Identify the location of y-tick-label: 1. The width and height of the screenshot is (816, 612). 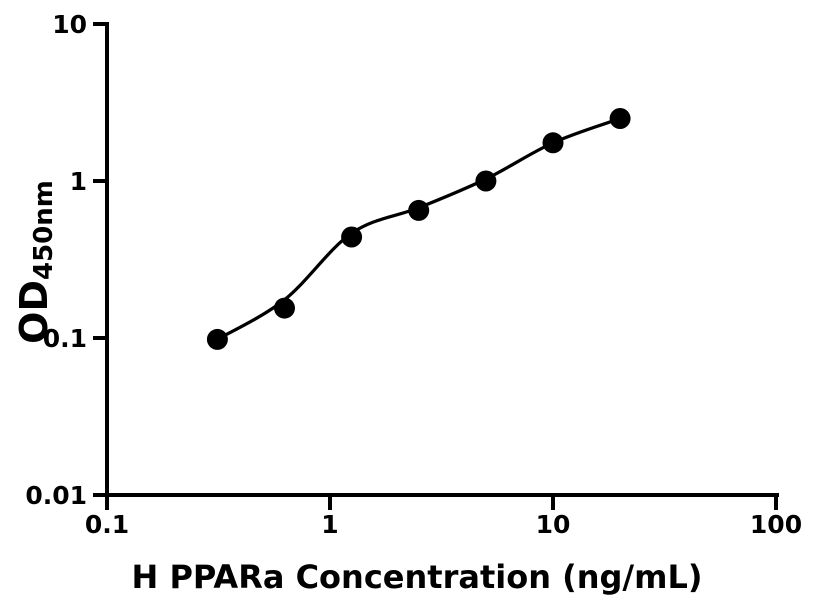
(78, 181).